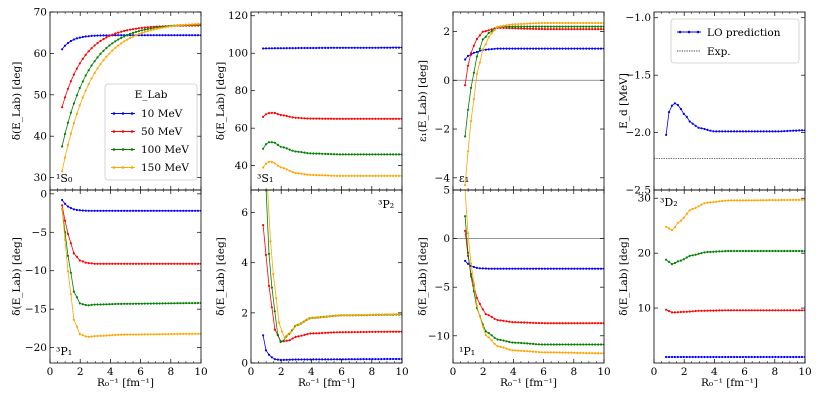 The image size is (822, 411). I want to click on series-group, so click(735, 278).